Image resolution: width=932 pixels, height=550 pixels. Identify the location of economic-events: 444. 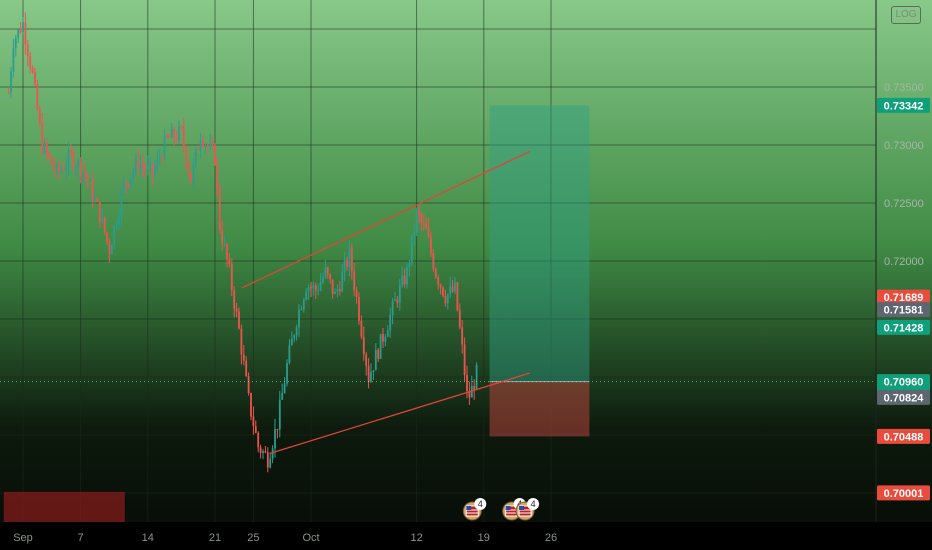
(501, 509).